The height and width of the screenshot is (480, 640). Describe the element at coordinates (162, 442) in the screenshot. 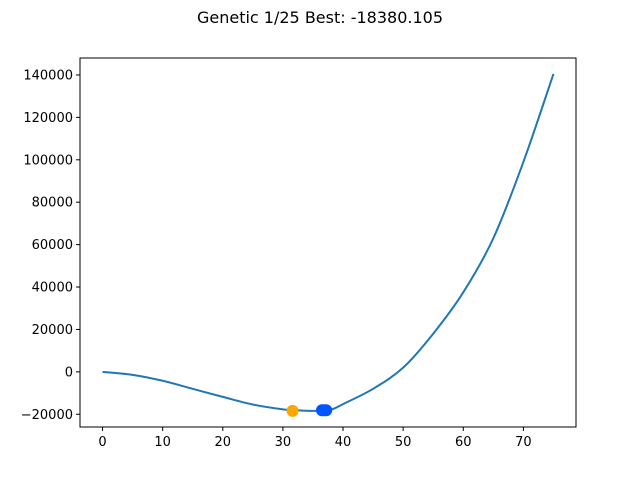

I see `x-tick-label: 10` at that location.